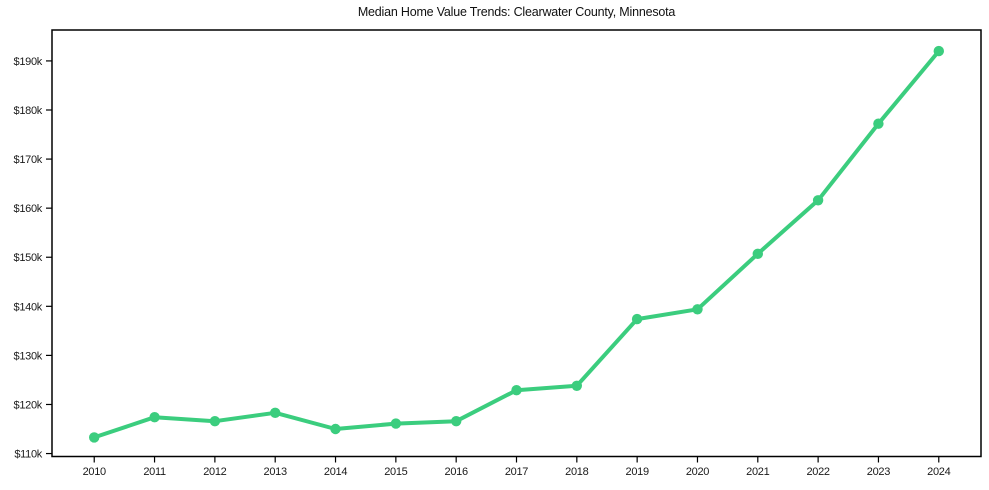 This screenshot has width=989, height=490. Describe the element at coordinates (275, 472) in the screenshot. I see `x-tick-label: 2013` at that location.